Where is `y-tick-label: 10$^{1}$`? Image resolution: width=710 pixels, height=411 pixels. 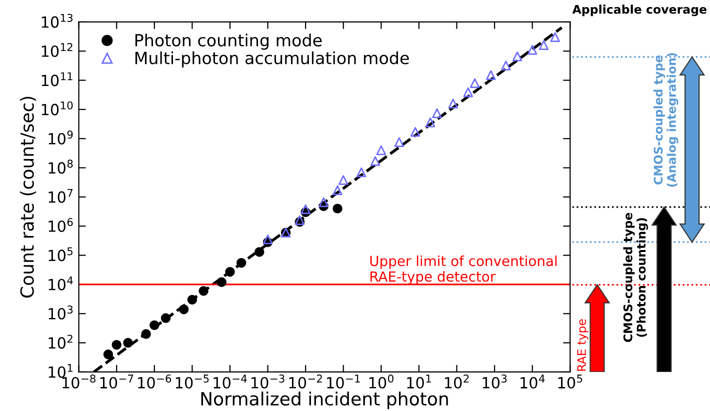 y-tick-label: 10$^{1}$ is located at coordinates (60, 371).